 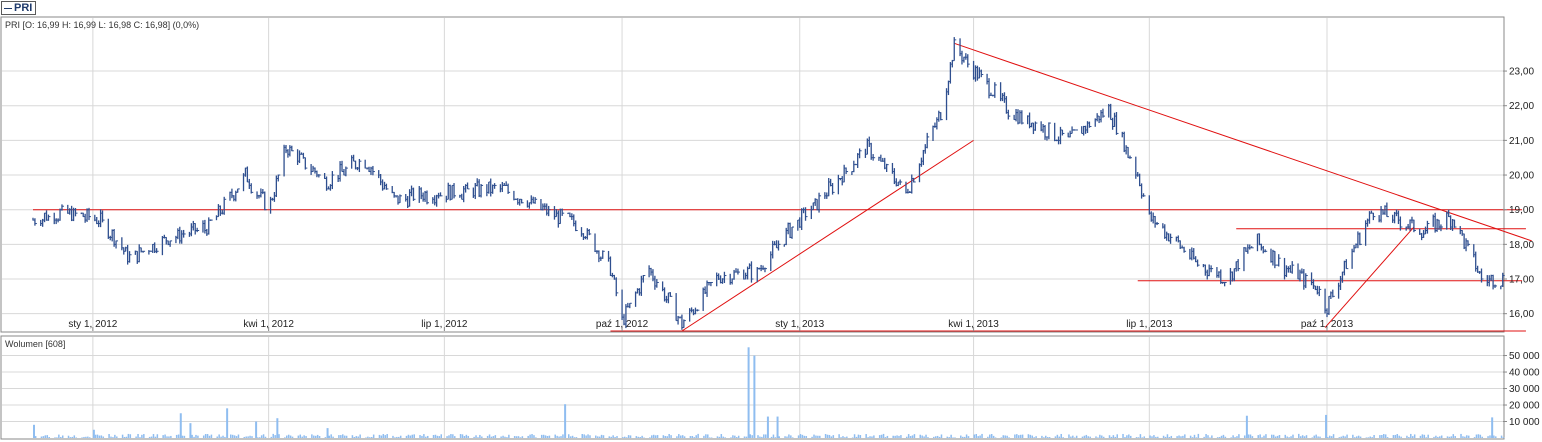 I want to click on volume-legend: Wolumen [608], so click(x=35, y=344).